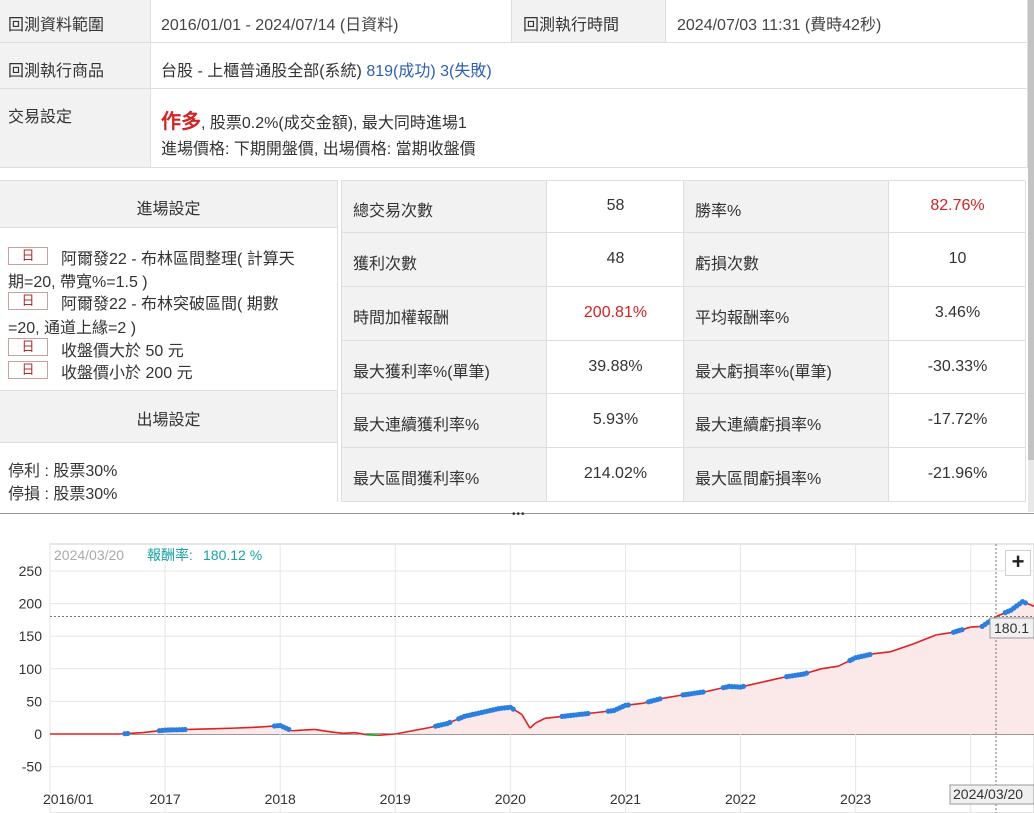  Describe the element at coordinates (72, 328) in the screenshot. I see `rule-2-text-2: =20, 通道上緣=2 )` at that location.